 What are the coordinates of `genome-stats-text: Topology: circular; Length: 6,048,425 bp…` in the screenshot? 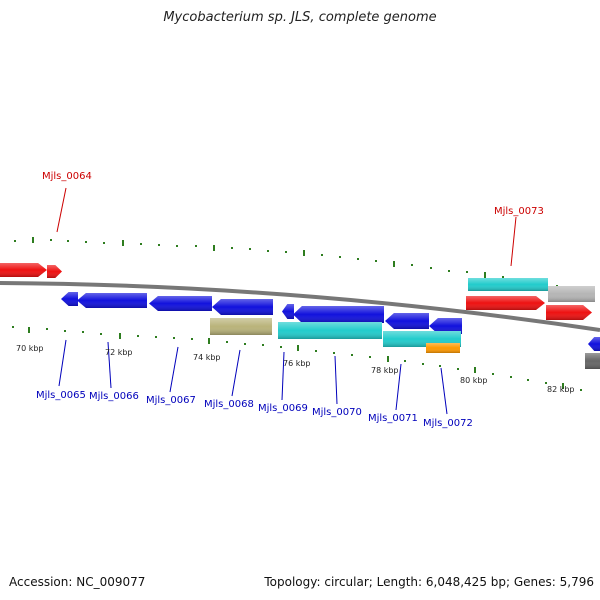 It's located at (429, 582).